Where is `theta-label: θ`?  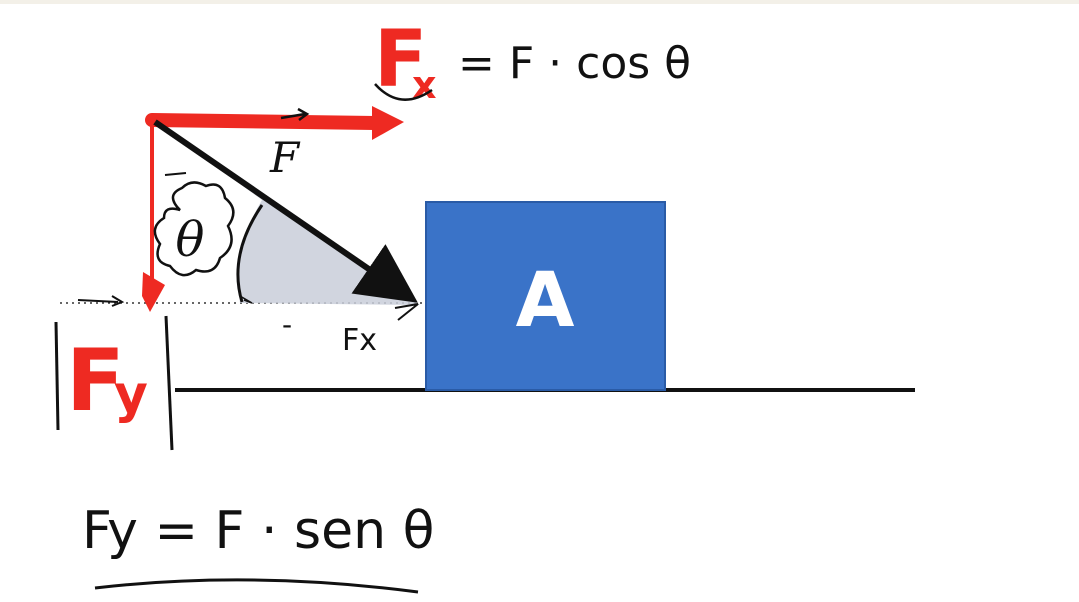
theta-label: θ is located at coordinates (190, 240).